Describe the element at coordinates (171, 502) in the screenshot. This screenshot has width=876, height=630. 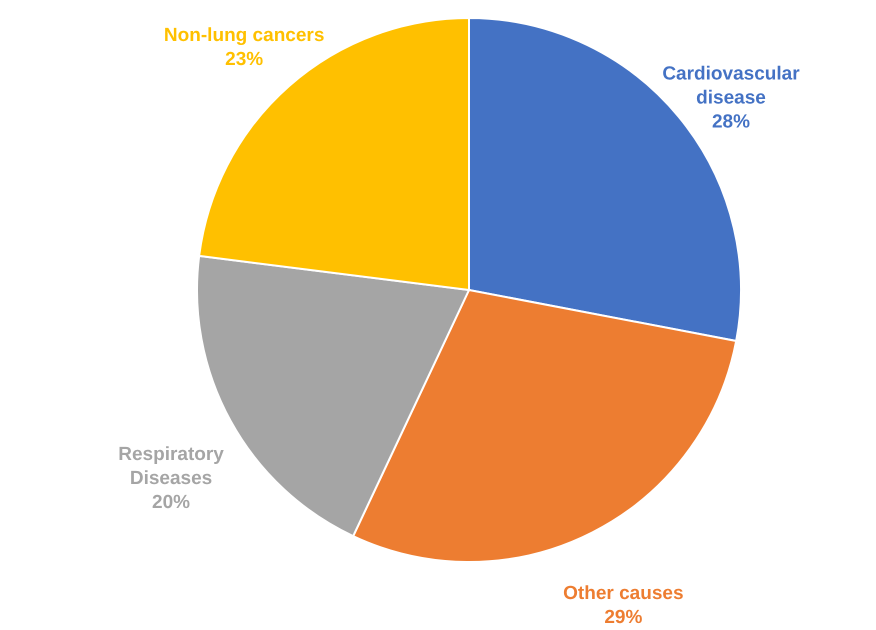
I see `data-label: 20%` at that location.